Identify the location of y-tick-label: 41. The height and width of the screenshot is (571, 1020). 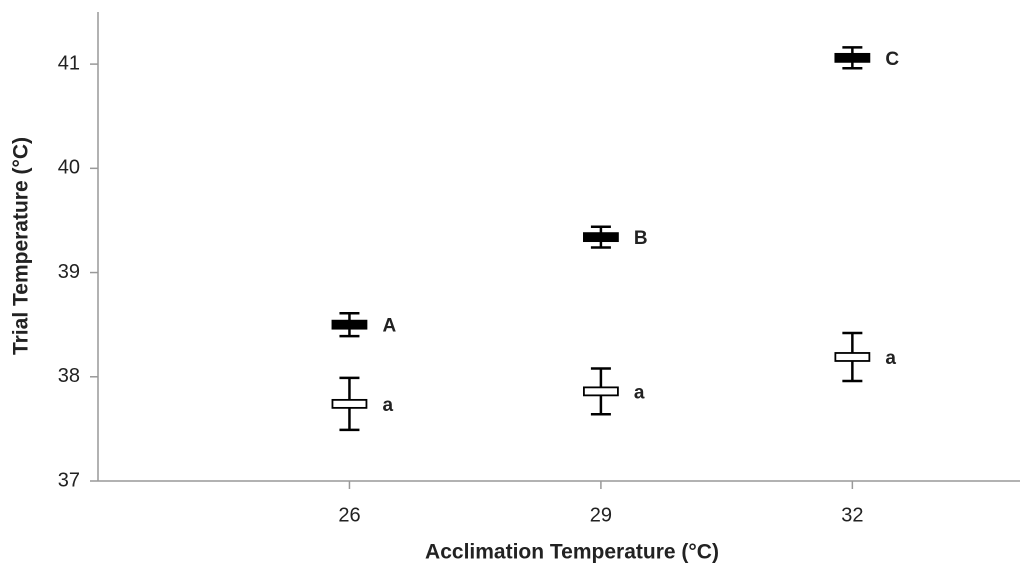
(69, 63).